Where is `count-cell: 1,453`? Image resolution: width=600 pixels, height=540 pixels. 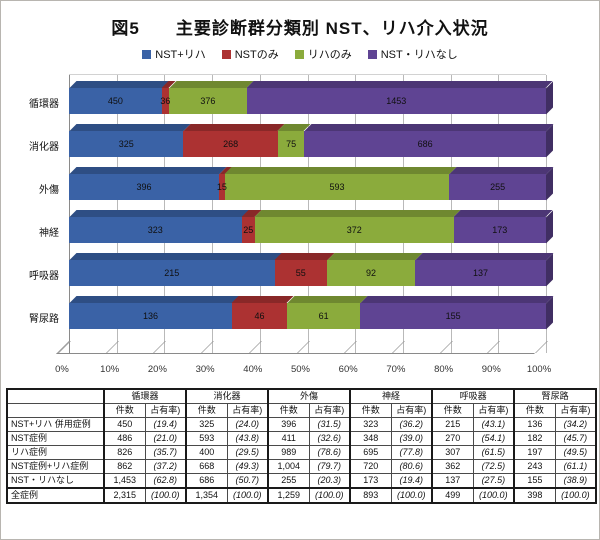 count-cell: 1,453 is located at coordinates (124, 481).